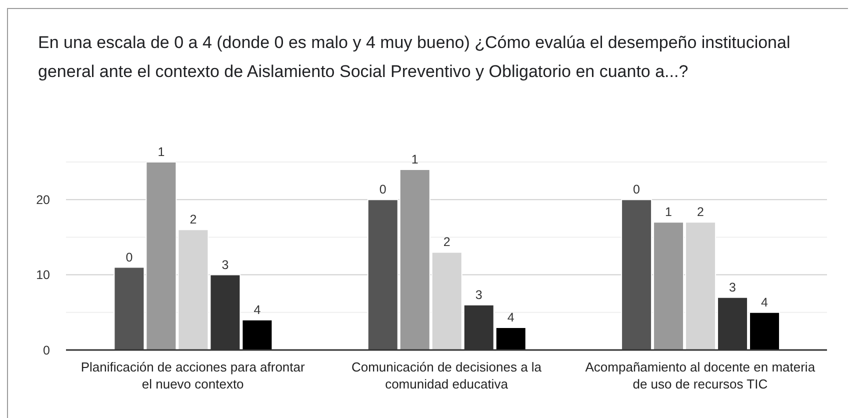 Image resolution: width=849 pixels, height=418 pixels. Describe the element at coordinates (700, 376) in the screenshot. I see `x-tick-label: Acompañamiento al docente en materia de uso de recursos TIC` at that location.